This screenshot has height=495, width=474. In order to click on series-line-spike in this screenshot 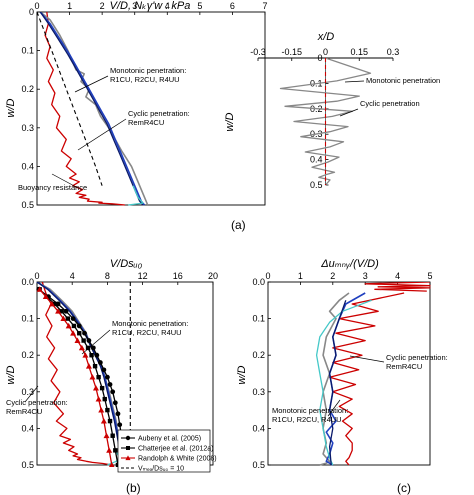, I will do `click(397, 287)`.